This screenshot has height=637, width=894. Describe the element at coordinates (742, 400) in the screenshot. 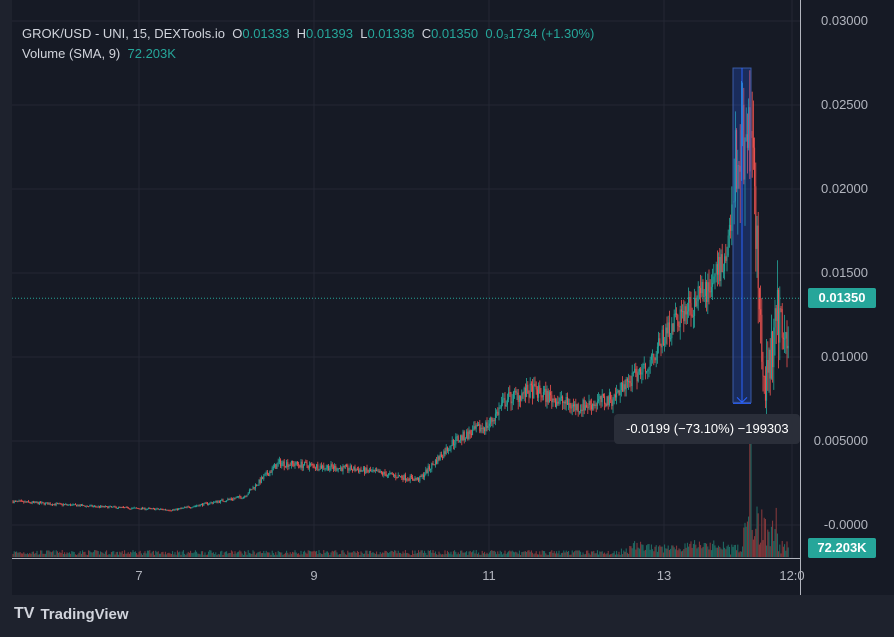

I see `measure-arrow-head` at that location.